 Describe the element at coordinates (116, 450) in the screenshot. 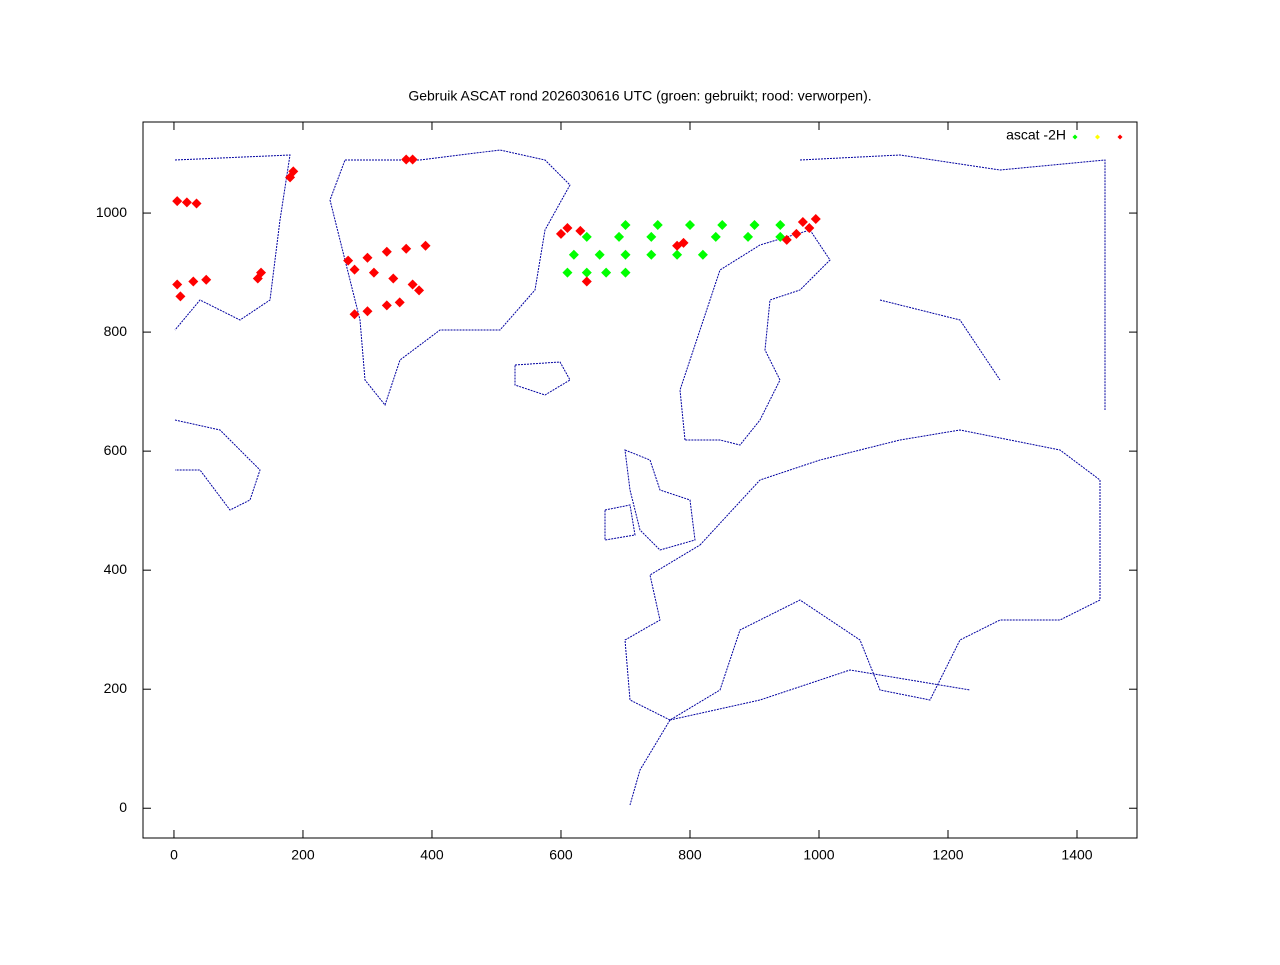

I see `y-tick-label: 600` at that location.